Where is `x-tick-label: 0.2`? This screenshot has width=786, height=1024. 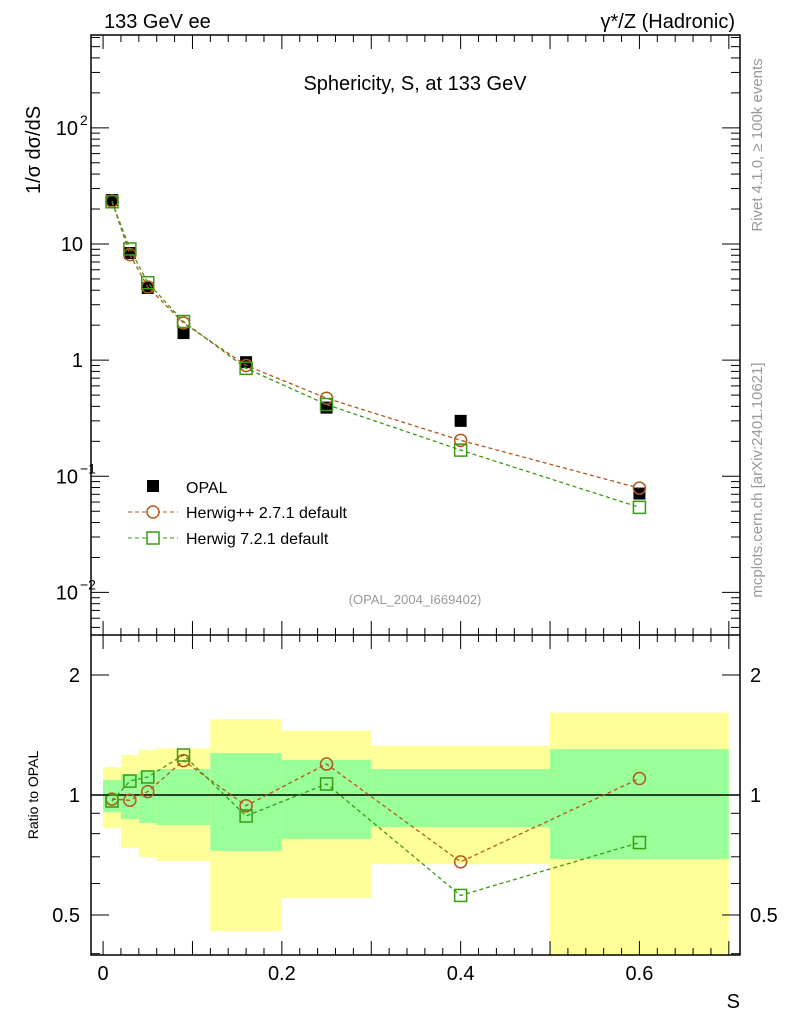
x-tick-label: 0.2 is located at coordinates (282, 974).